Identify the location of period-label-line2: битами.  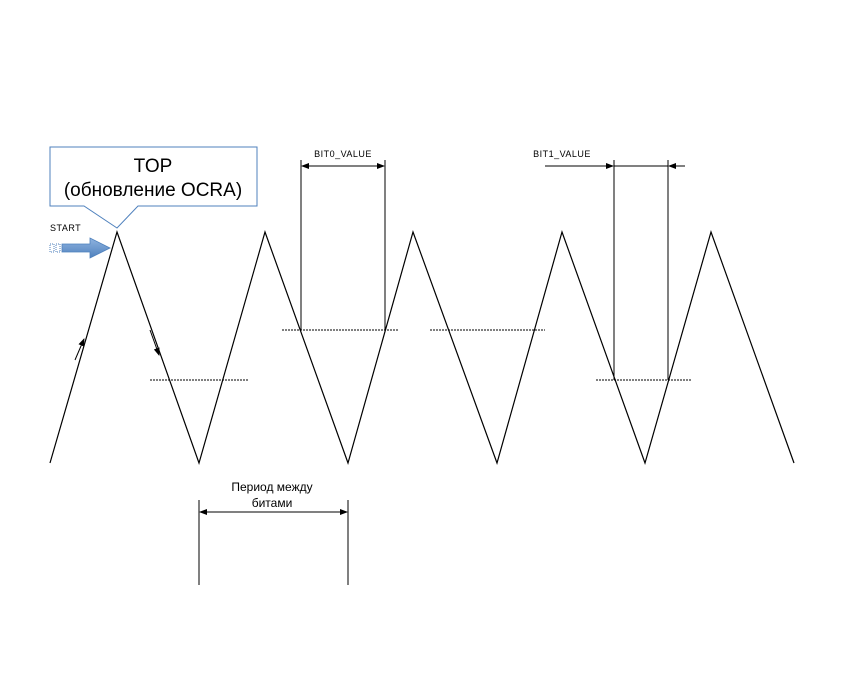
(272, 503).